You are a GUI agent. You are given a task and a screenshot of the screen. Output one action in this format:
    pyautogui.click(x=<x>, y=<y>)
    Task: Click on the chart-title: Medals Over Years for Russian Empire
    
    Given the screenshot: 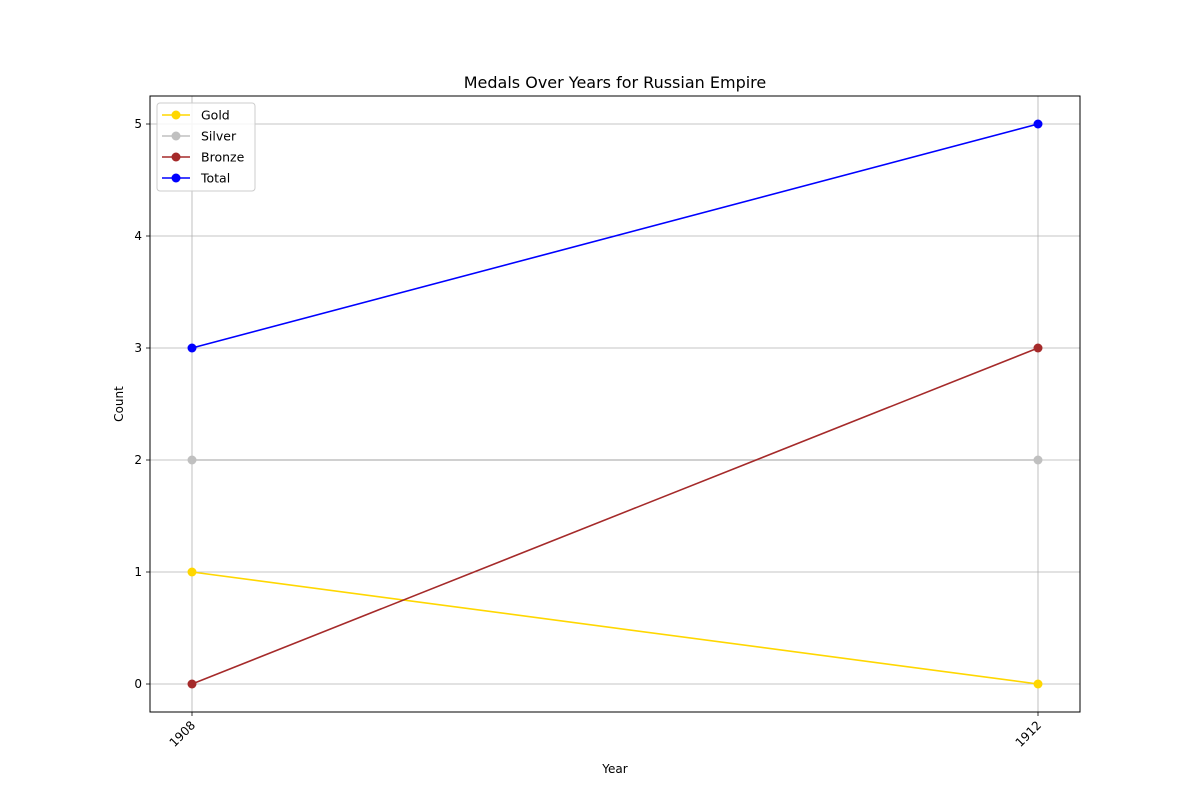 What is the action you would take?
    pyautogui.click(x=615, y=82)
    